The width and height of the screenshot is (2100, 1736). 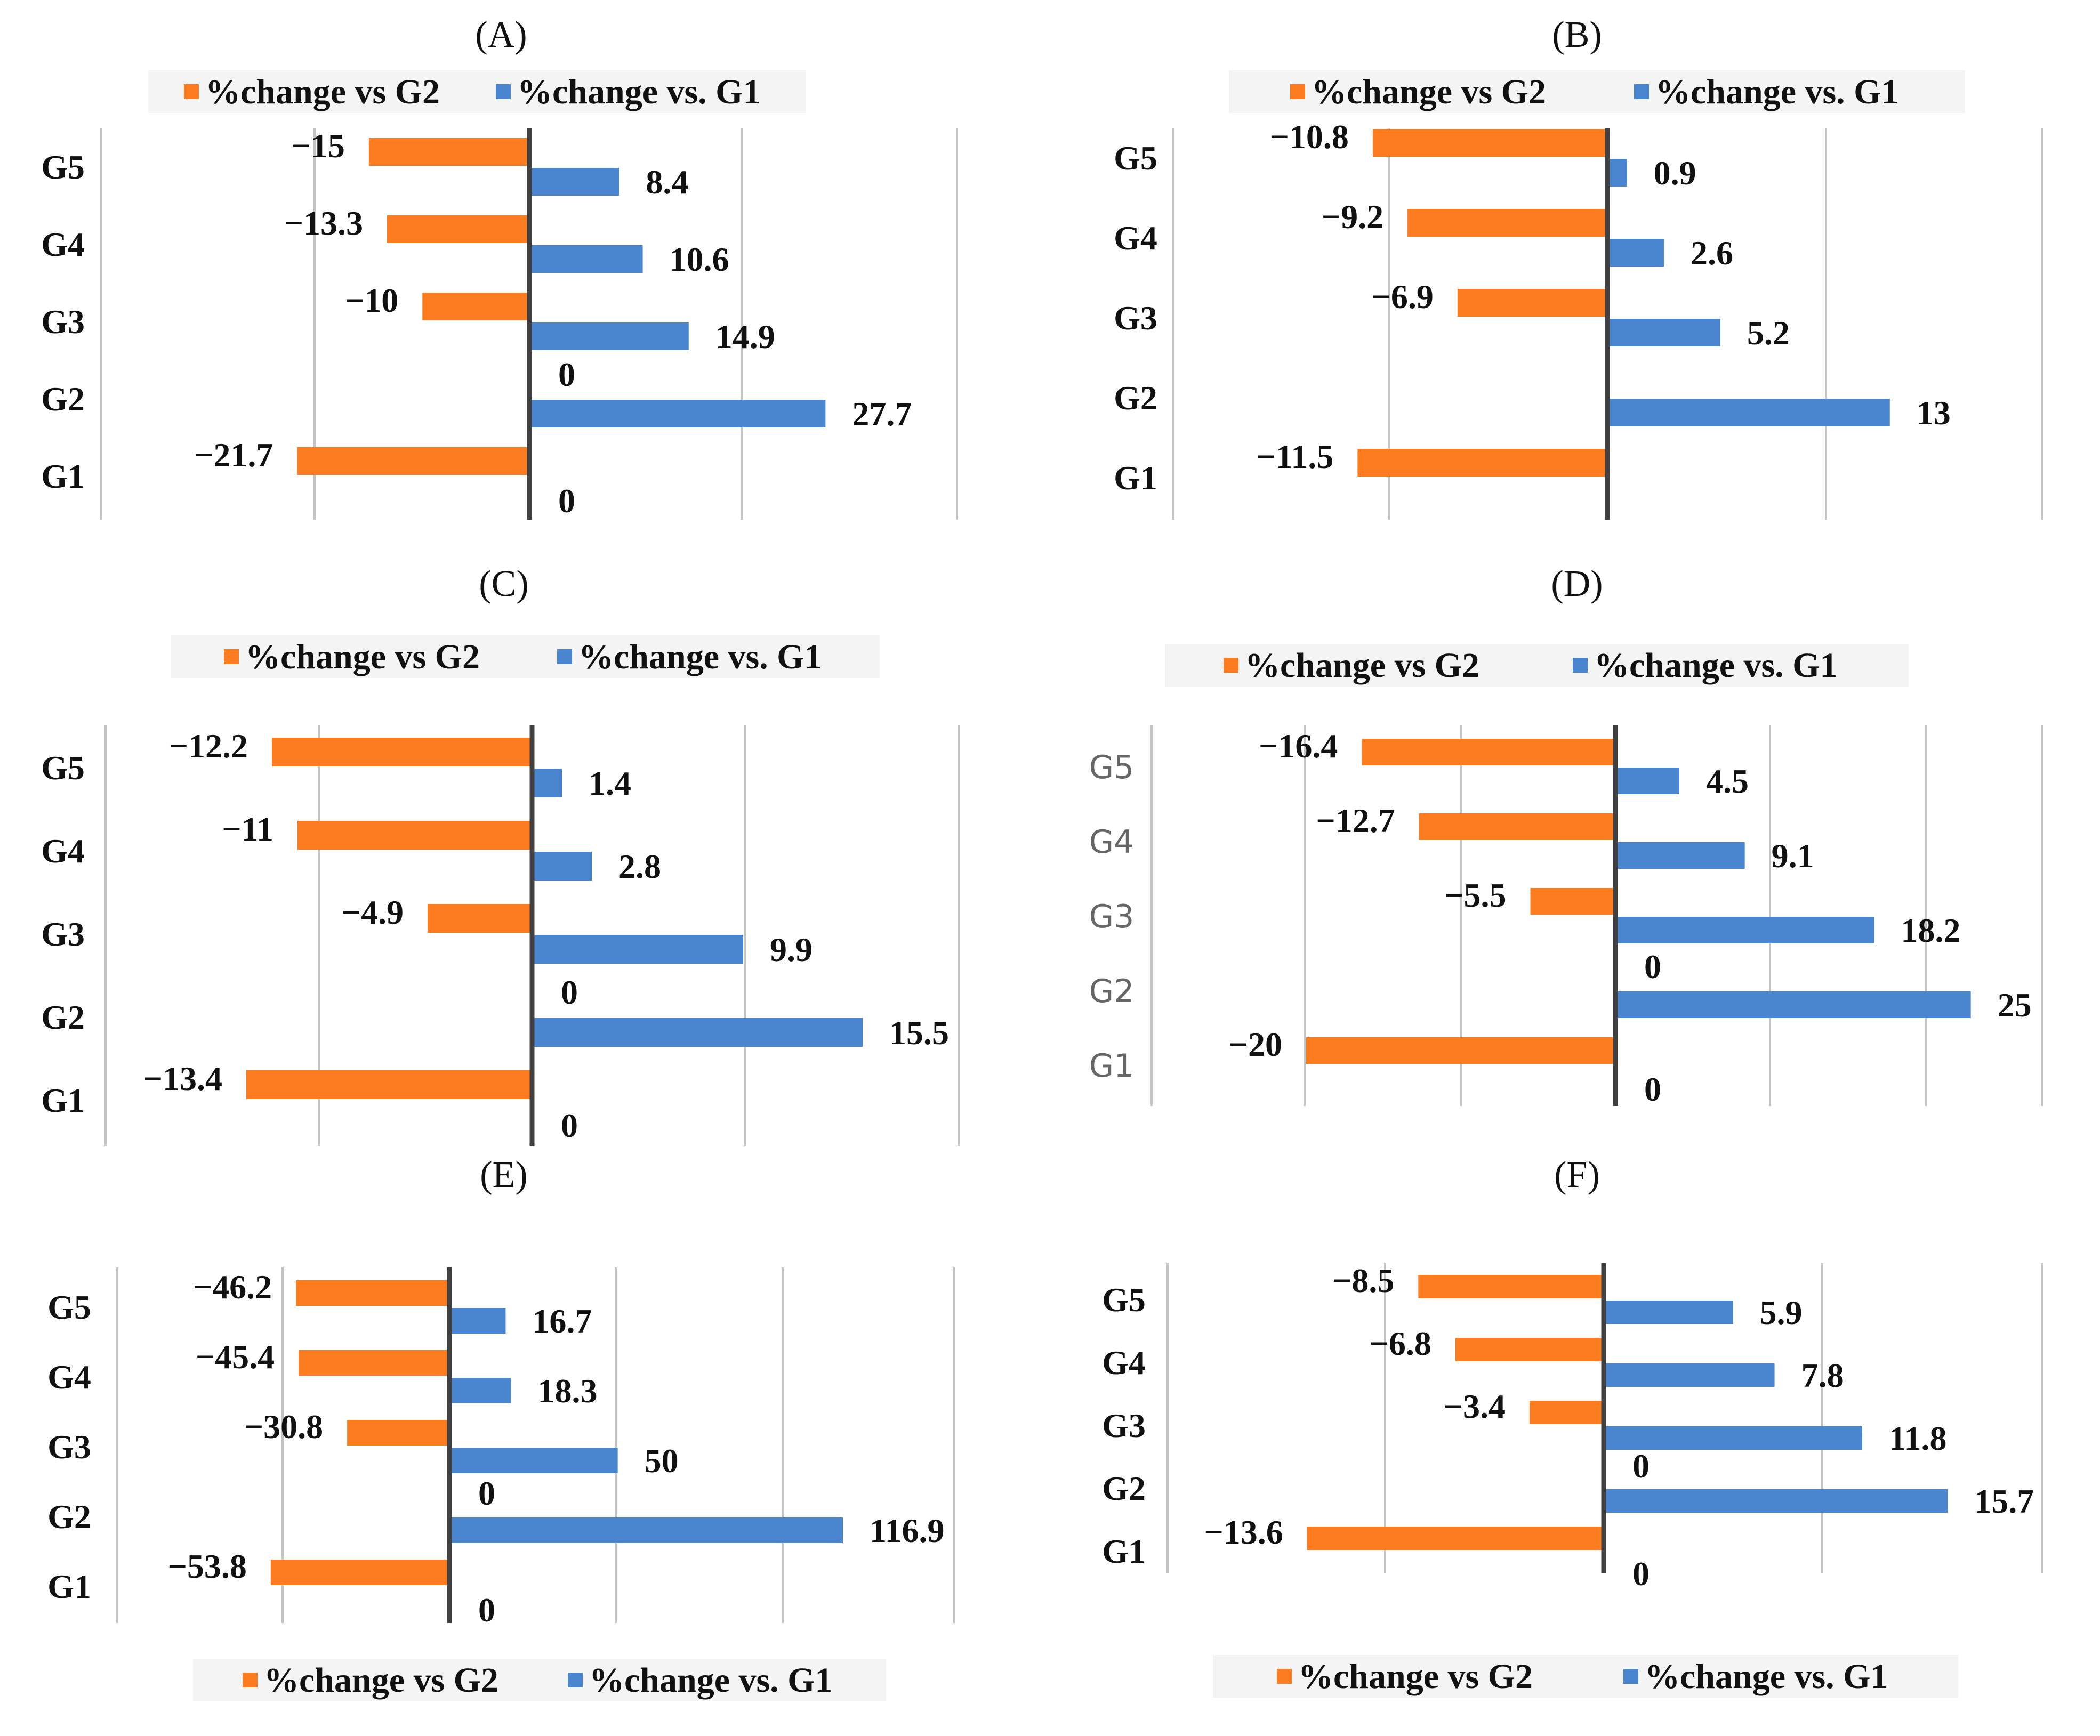 I want to click on value-label-vs-g1: 2.8, so click(x=639, y=866).